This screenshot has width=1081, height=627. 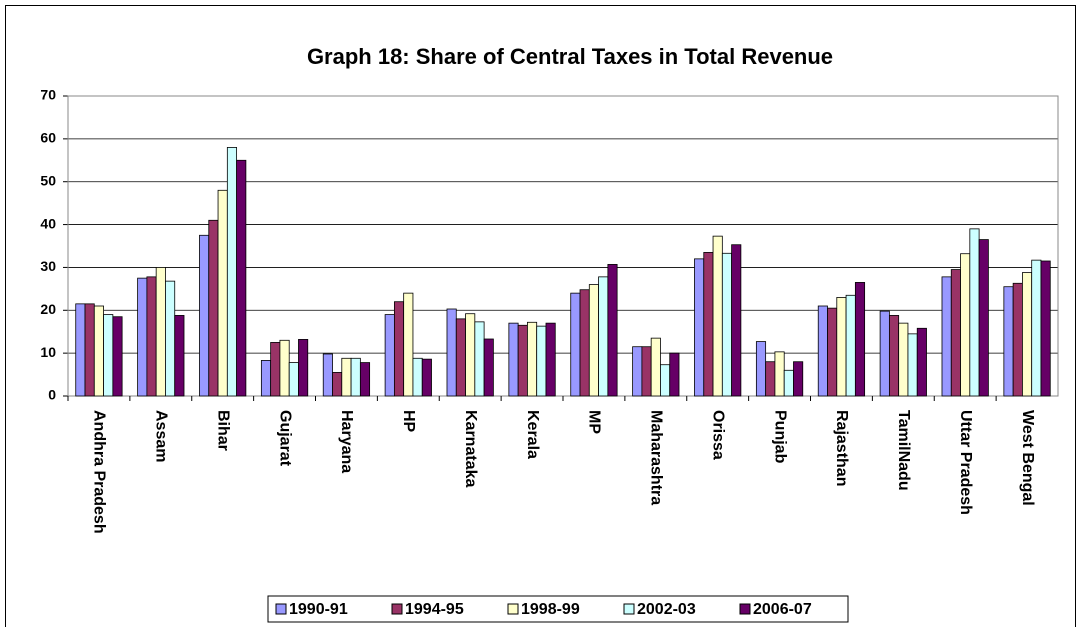 I want to click on y-tick-label: 0, so click(x=52, y=395).